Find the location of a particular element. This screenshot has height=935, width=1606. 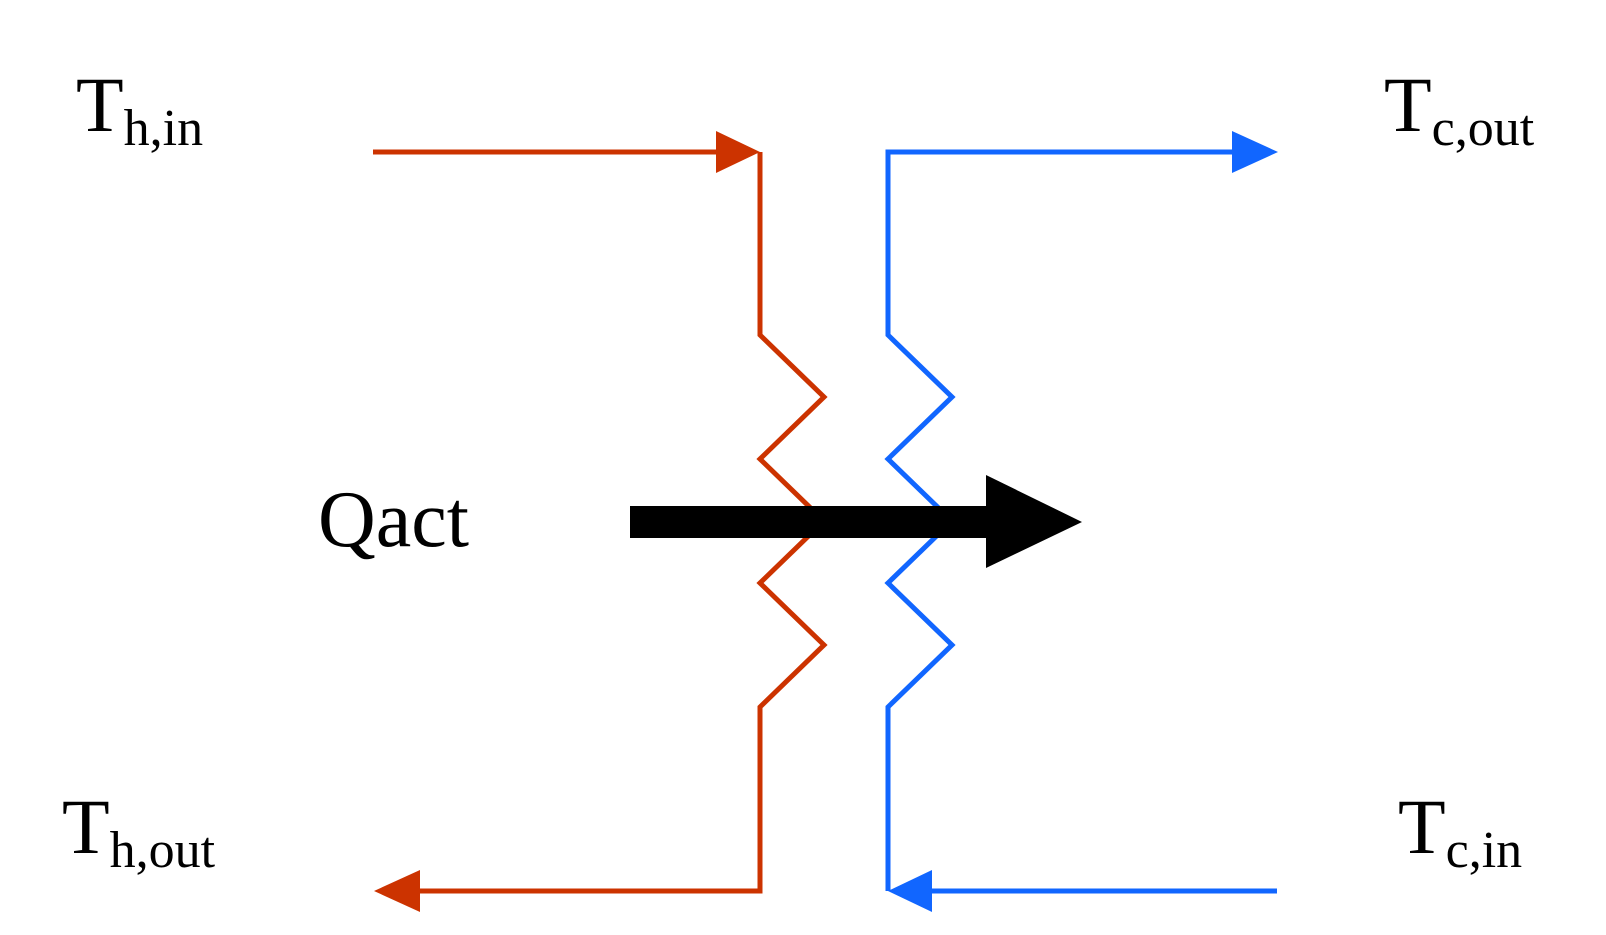

label-hot-inlet-subscript: h,in is located at coordinates (163, 128).